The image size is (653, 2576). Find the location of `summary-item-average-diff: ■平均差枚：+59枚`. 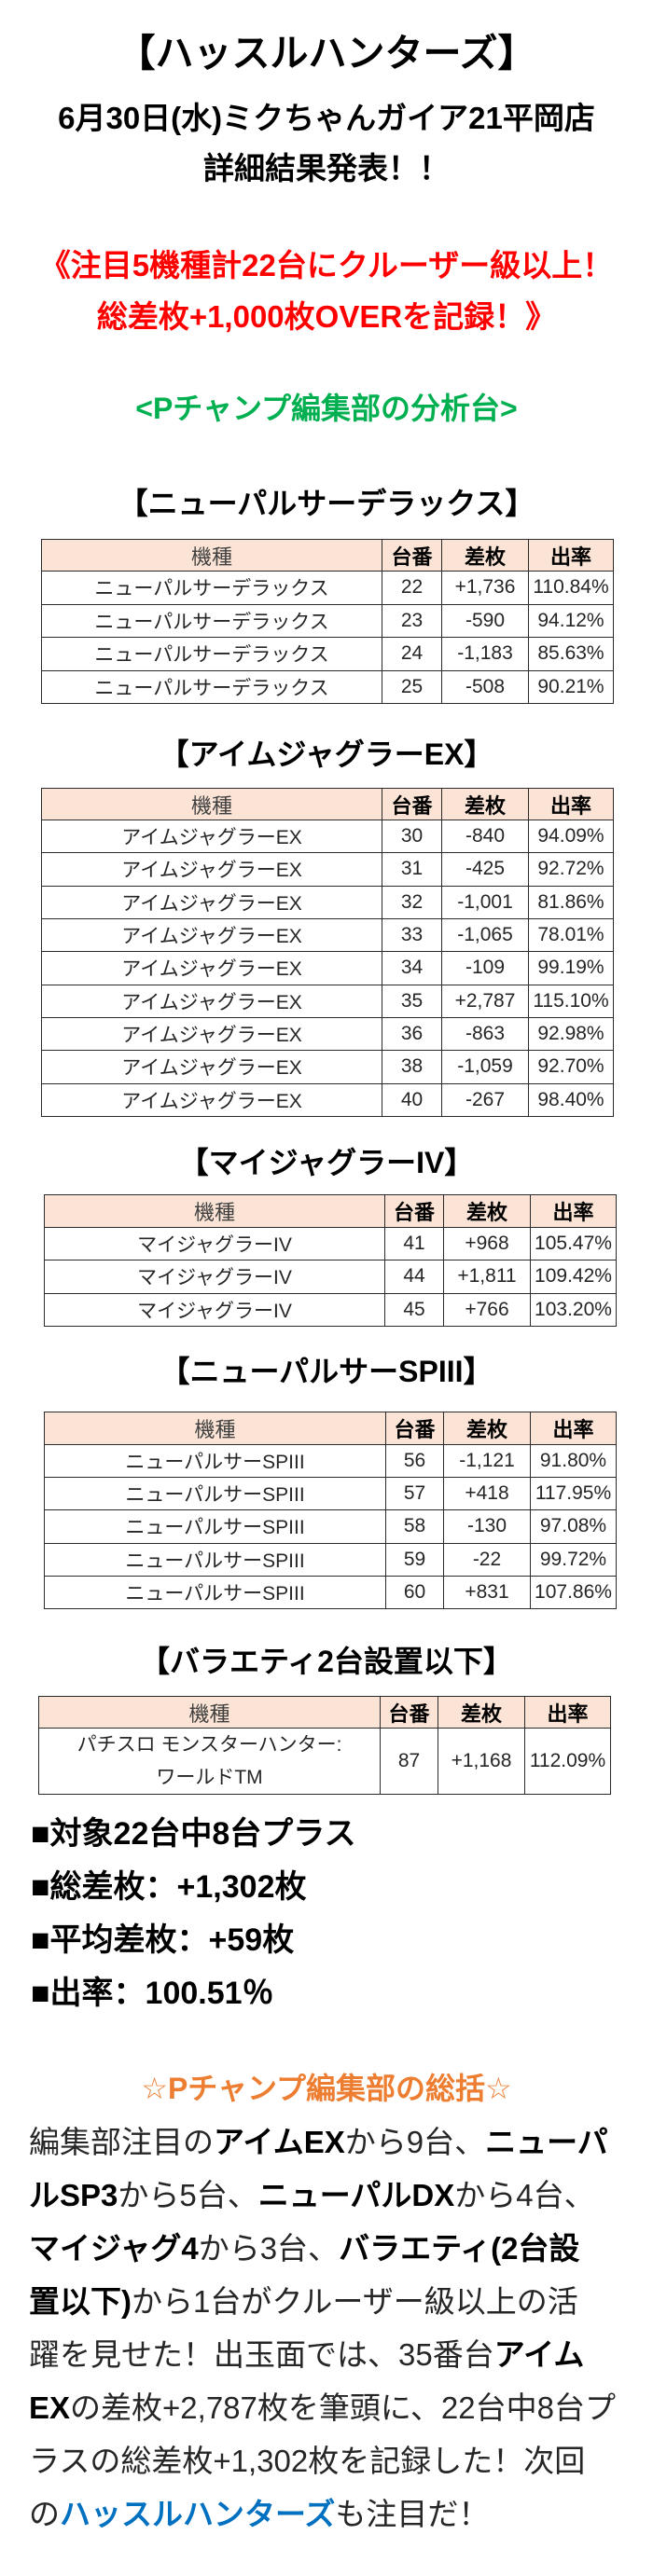

summary-item-average-diff: ■平均差枚：+59枚 is located at coordinates (163, 1940).